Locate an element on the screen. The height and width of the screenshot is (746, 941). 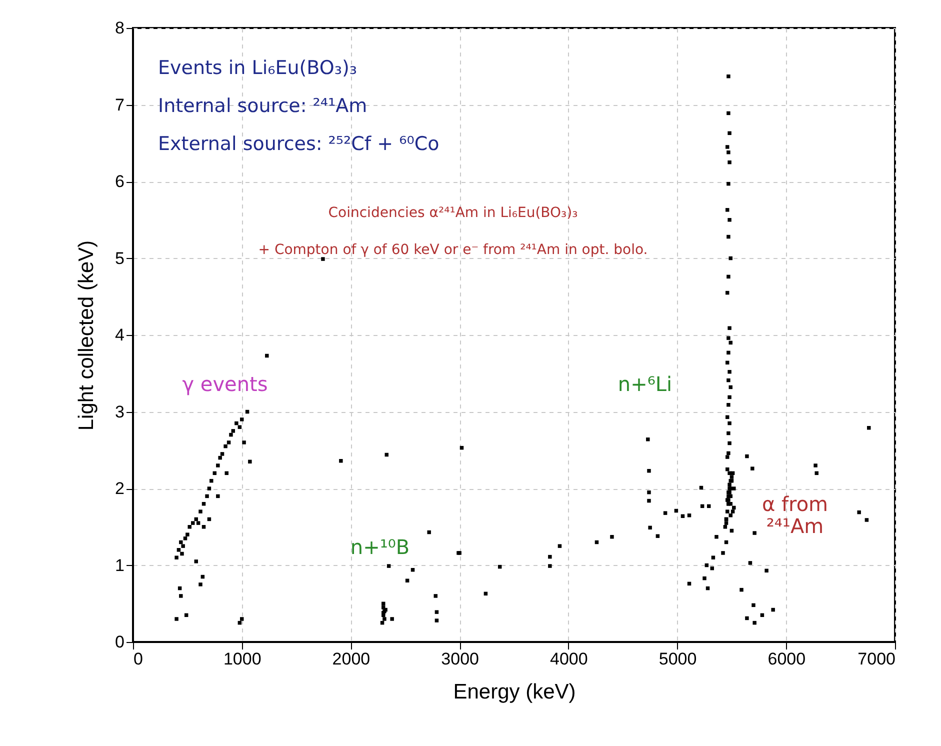
x-tick-label: 3000 is located at coordinates (460, 659).